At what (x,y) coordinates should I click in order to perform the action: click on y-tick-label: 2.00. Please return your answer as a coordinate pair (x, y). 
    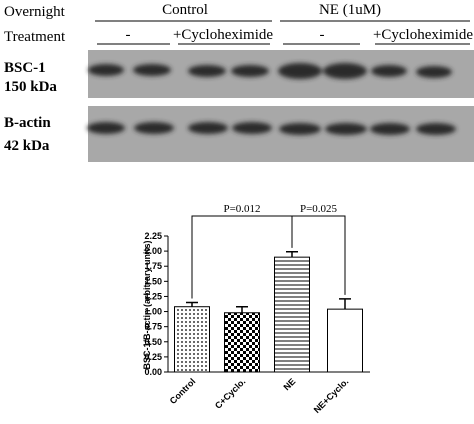
    Looking at the image, I should click on (153, 251).